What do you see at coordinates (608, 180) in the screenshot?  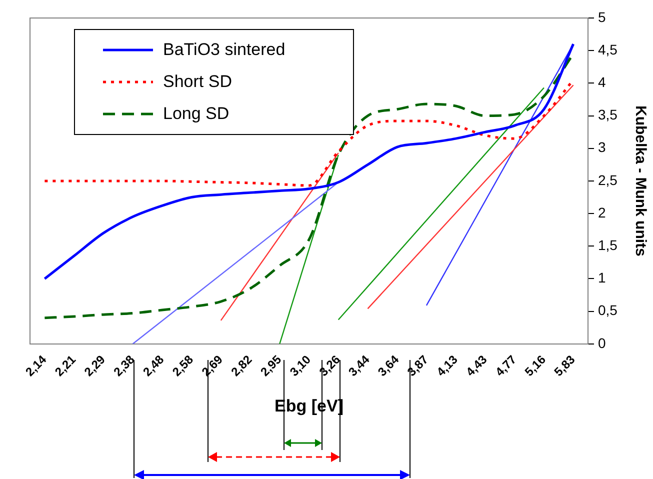 I see `y-tick-label: 2,5` at bounding box center [608, 180].